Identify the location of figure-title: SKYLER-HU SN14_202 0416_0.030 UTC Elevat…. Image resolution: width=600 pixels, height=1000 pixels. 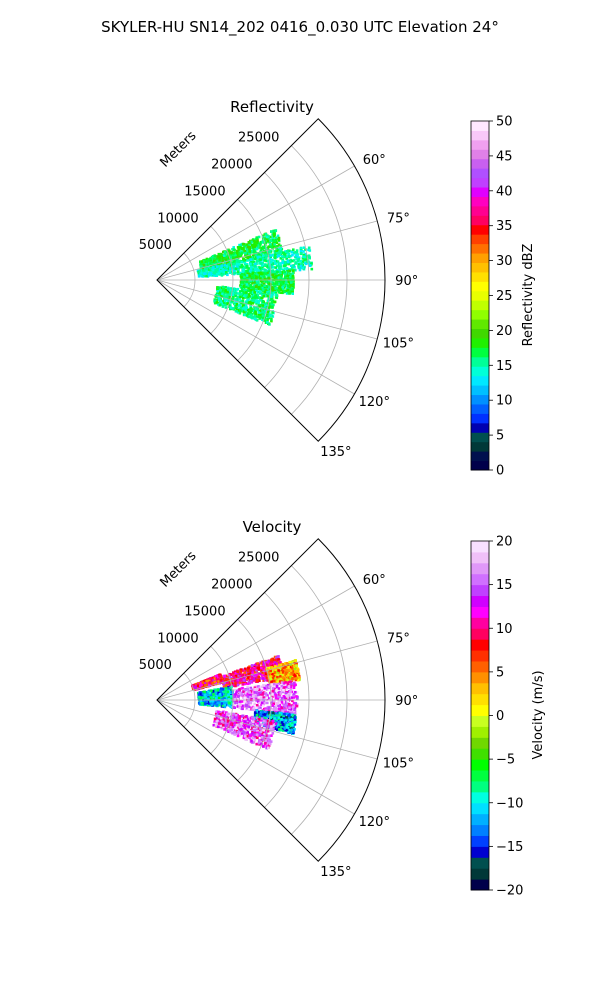
(300, 27).